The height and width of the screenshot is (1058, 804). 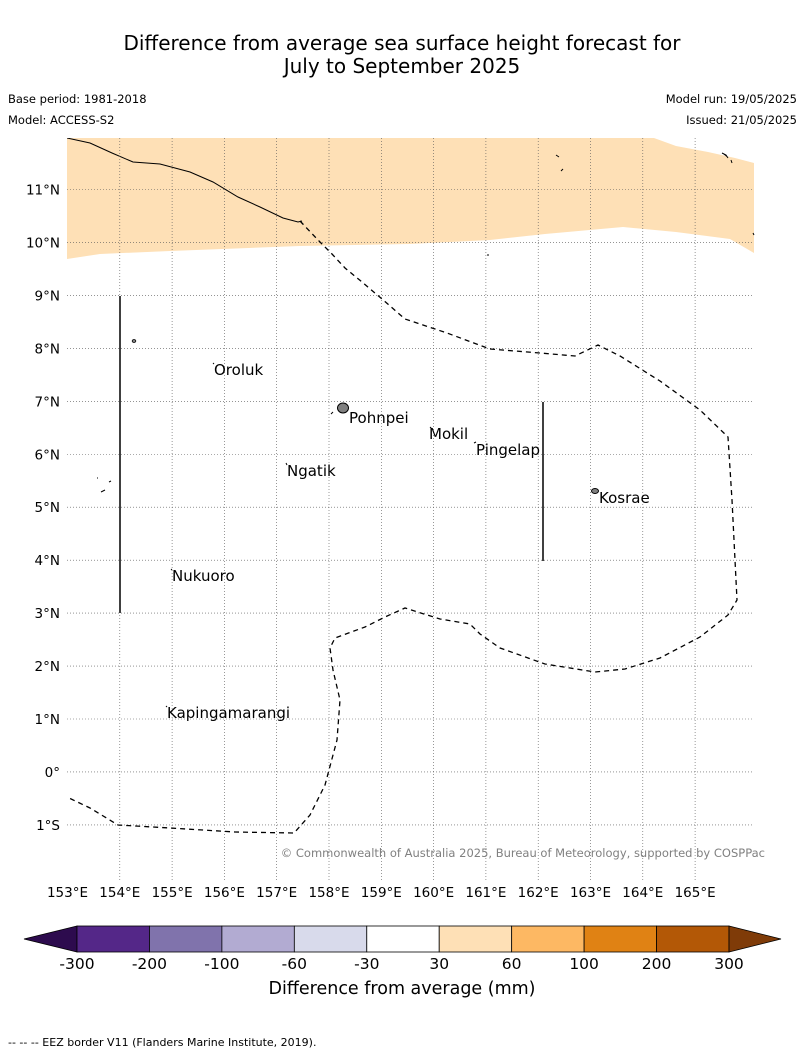 What do you see at coordinates (512, 964) in the screenshot?
I see `colorbar-tick-label: 60` at bounding box center [512, 964].